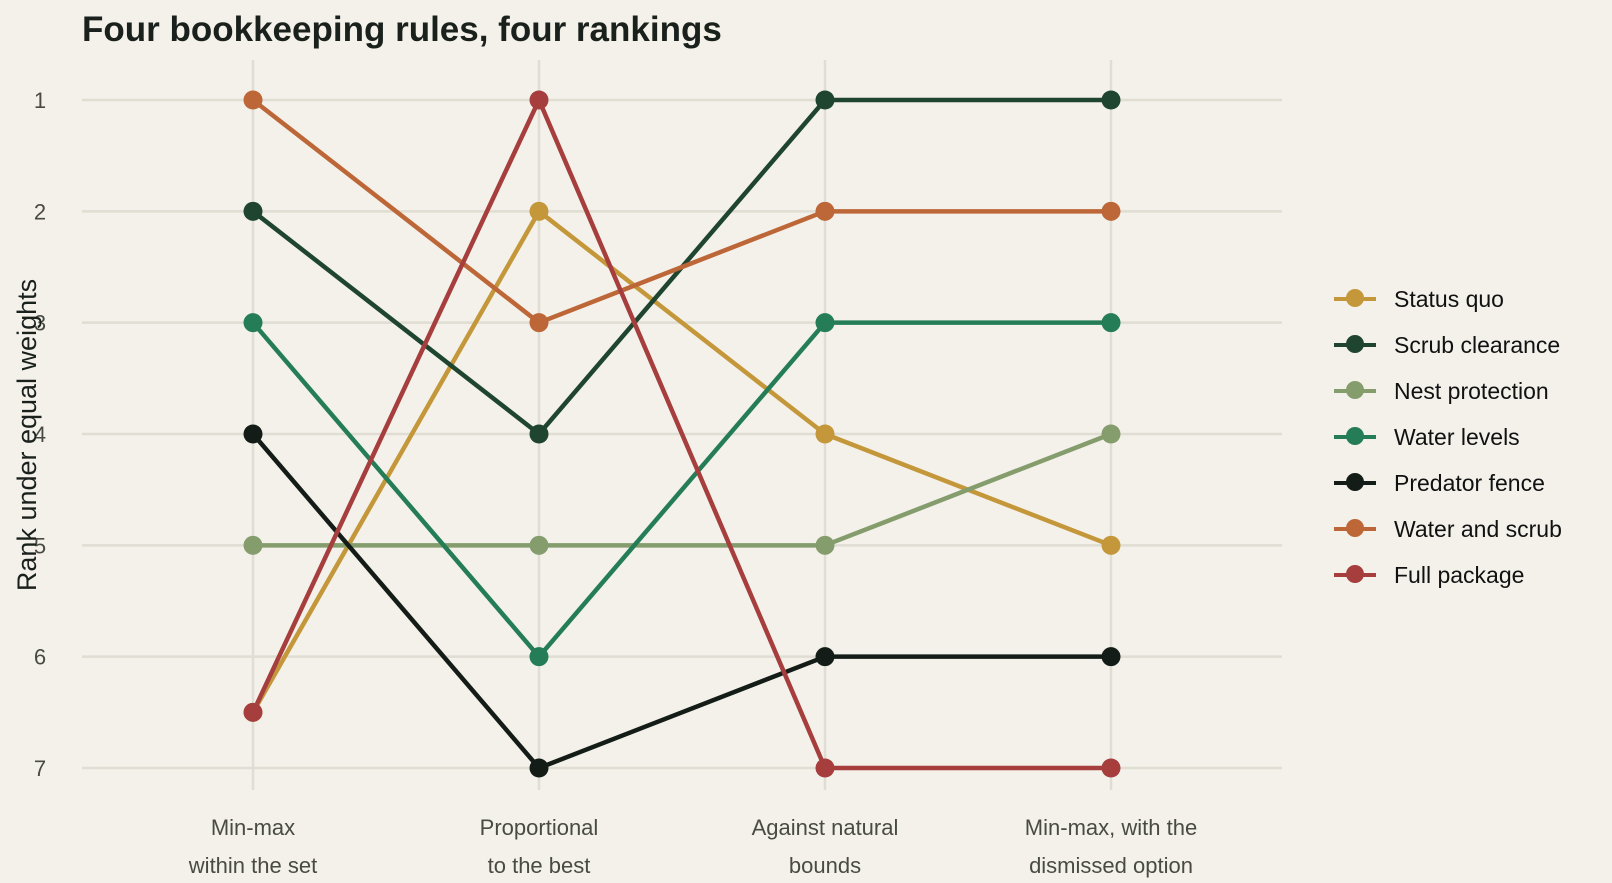  I want to click on y-tick-label: 7, so click(40, 768).